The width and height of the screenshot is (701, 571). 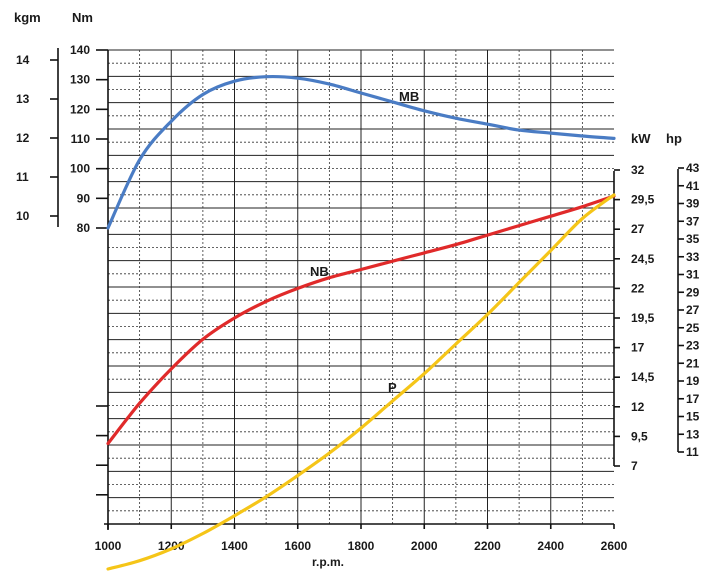 I want to click on hp-tick-label: 27, so click(x=693, y=310).